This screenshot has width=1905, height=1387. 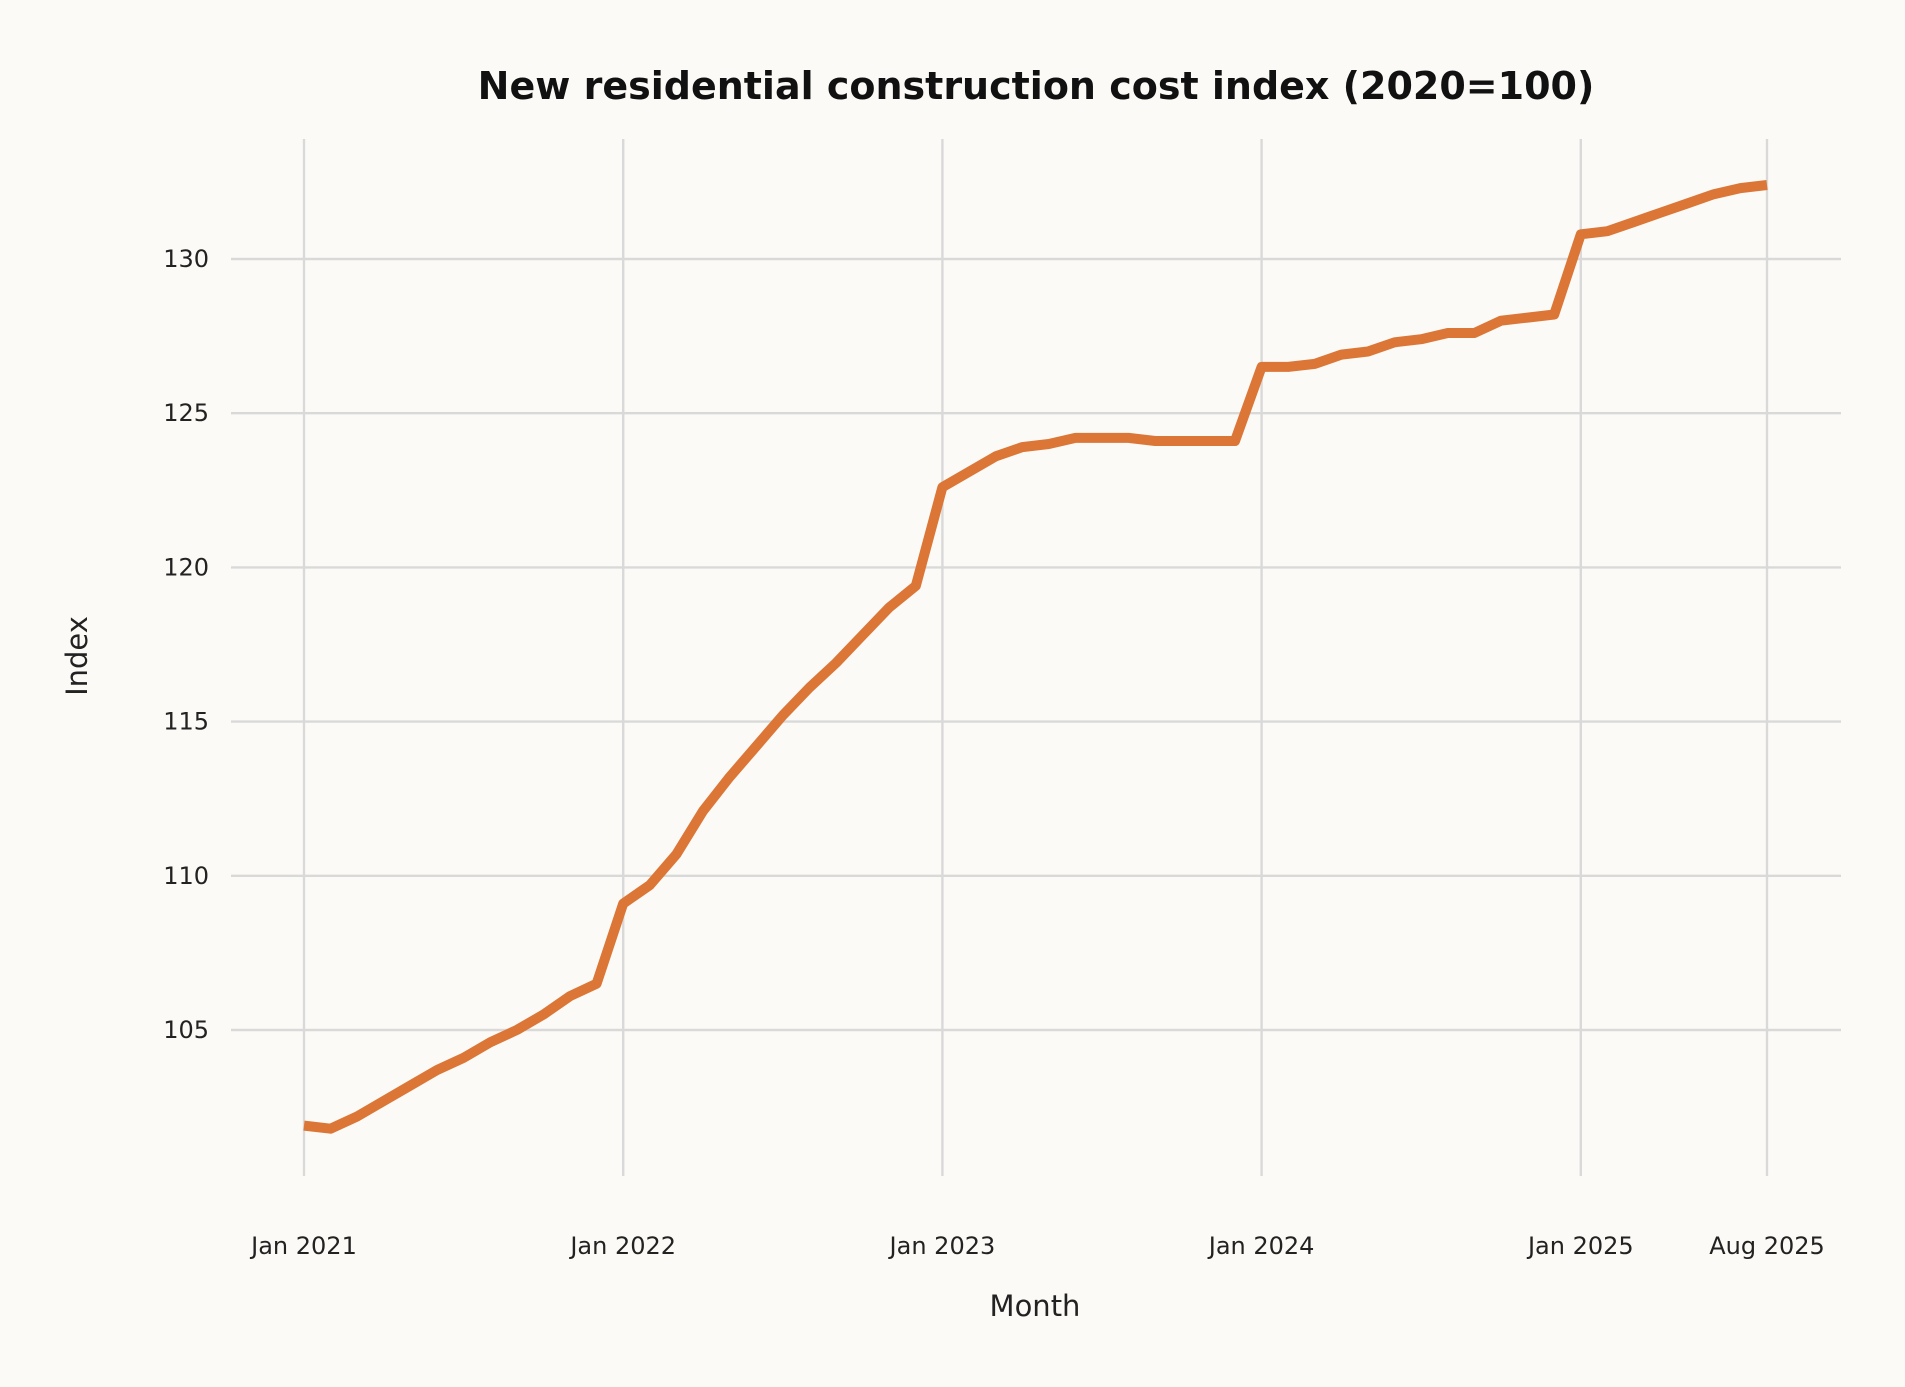 What do you see at coordinates (1767, 1246) in the screenshot?
I see `x-tick-label: Aug 2025` at bounding box center [1767, 1246].